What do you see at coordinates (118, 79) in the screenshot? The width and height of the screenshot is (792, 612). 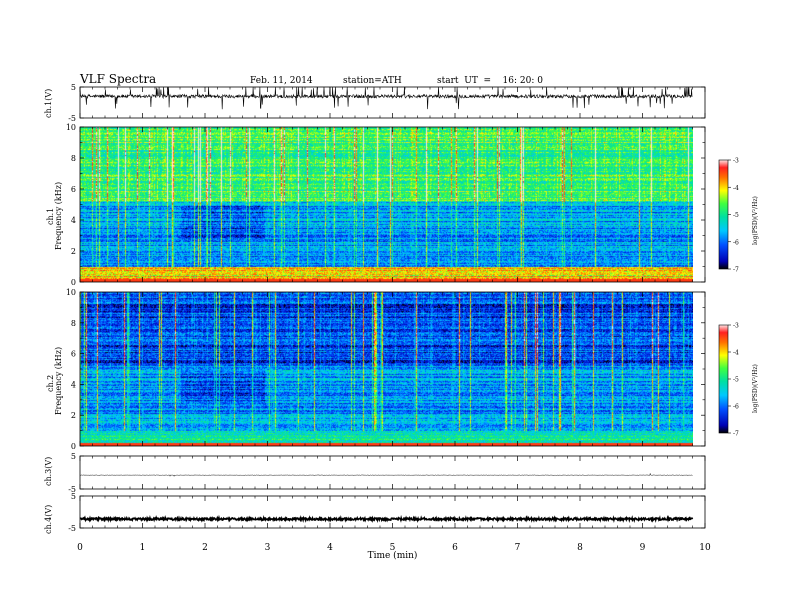 I see `figure-title: VLF Spectra` at bounding box center [118, 79].